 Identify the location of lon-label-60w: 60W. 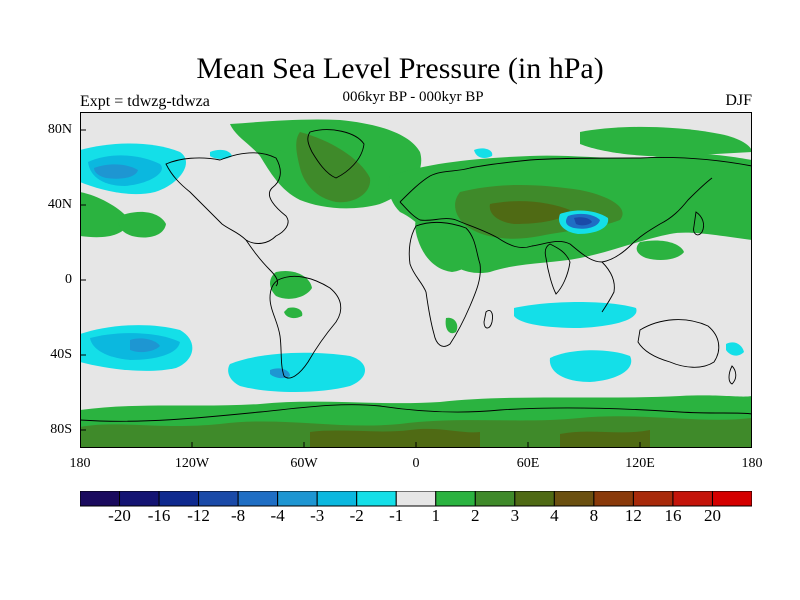
(304, 463).